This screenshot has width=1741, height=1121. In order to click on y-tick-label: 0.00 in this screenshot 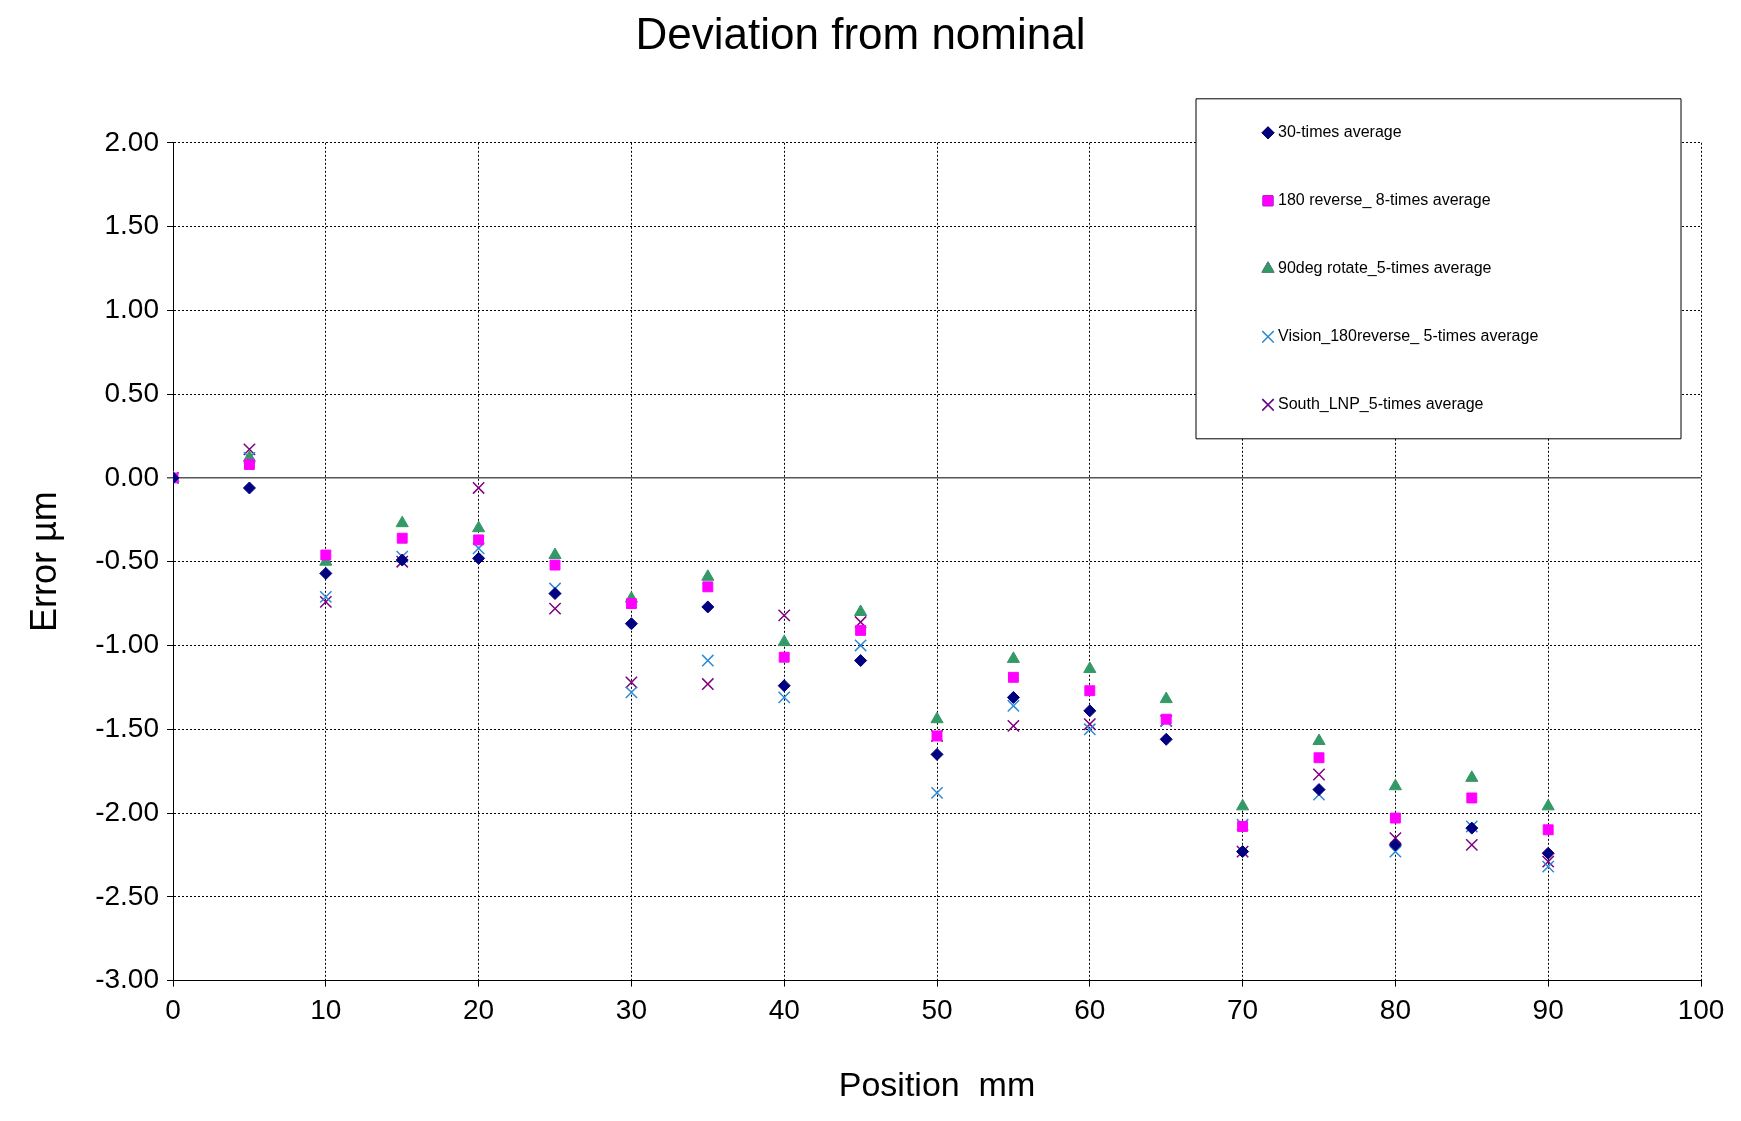, I will do `click(132, 476)`.